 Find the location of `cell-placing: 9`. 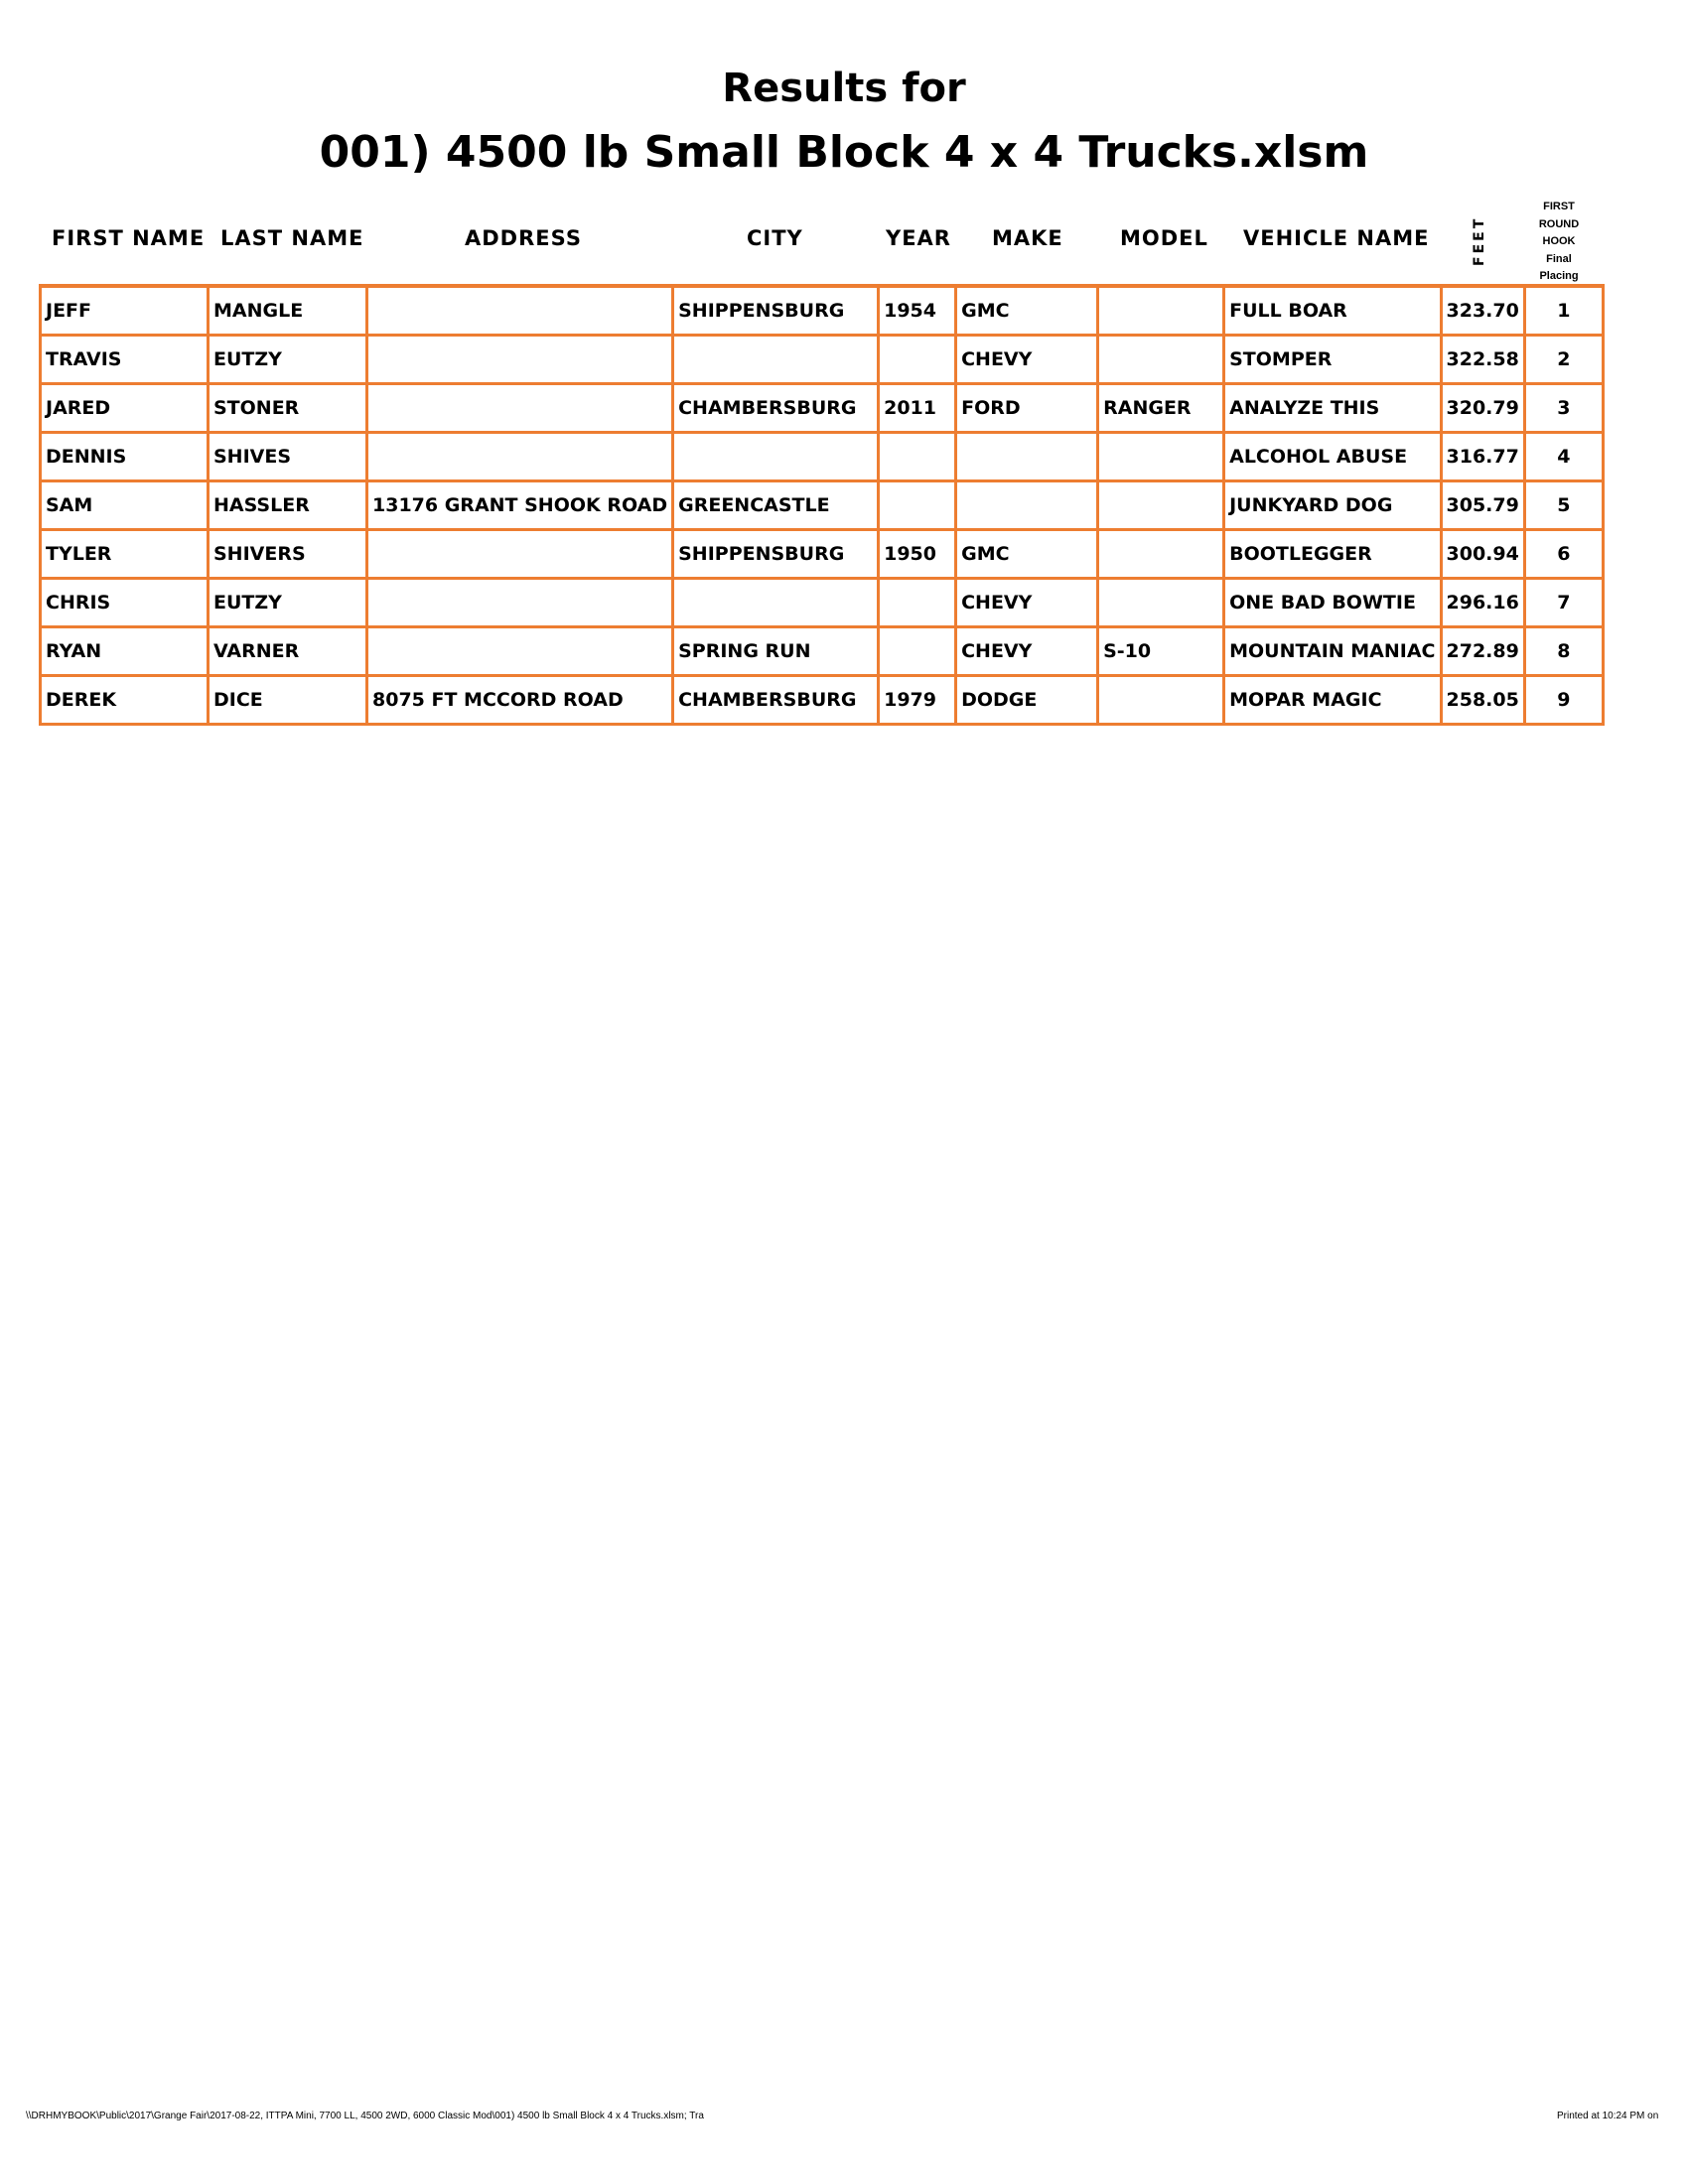

cell-placing: 9 is located at coordinates (1563, 700).